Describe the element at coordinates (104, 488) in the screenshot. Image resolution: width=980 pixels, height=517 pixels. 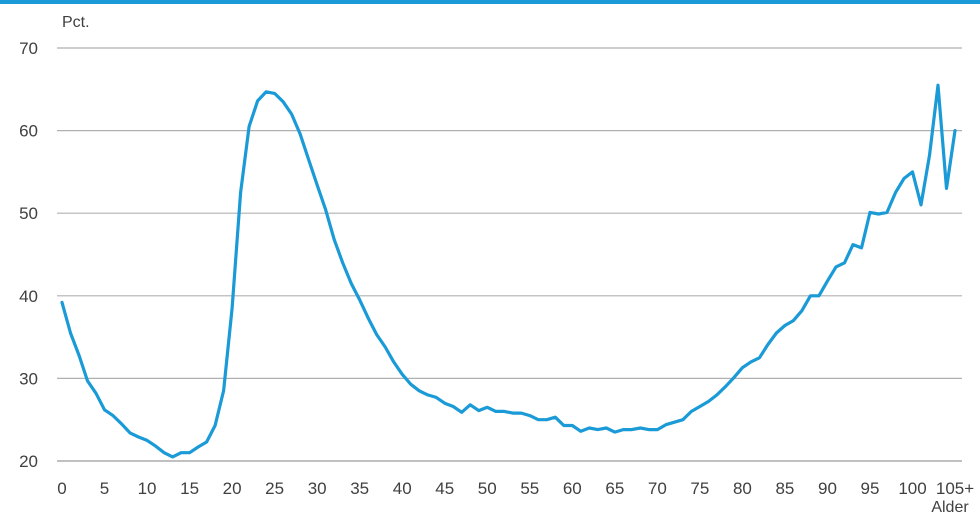
I see `x-tick-label: 5` at that location.